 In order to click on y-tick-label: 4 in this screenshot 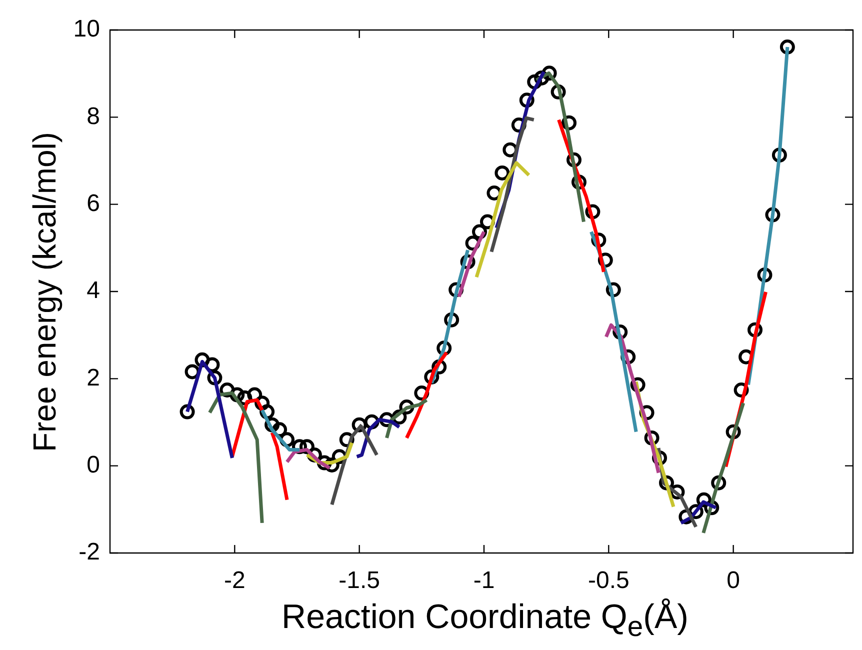, I will do `click(93, 290)`.